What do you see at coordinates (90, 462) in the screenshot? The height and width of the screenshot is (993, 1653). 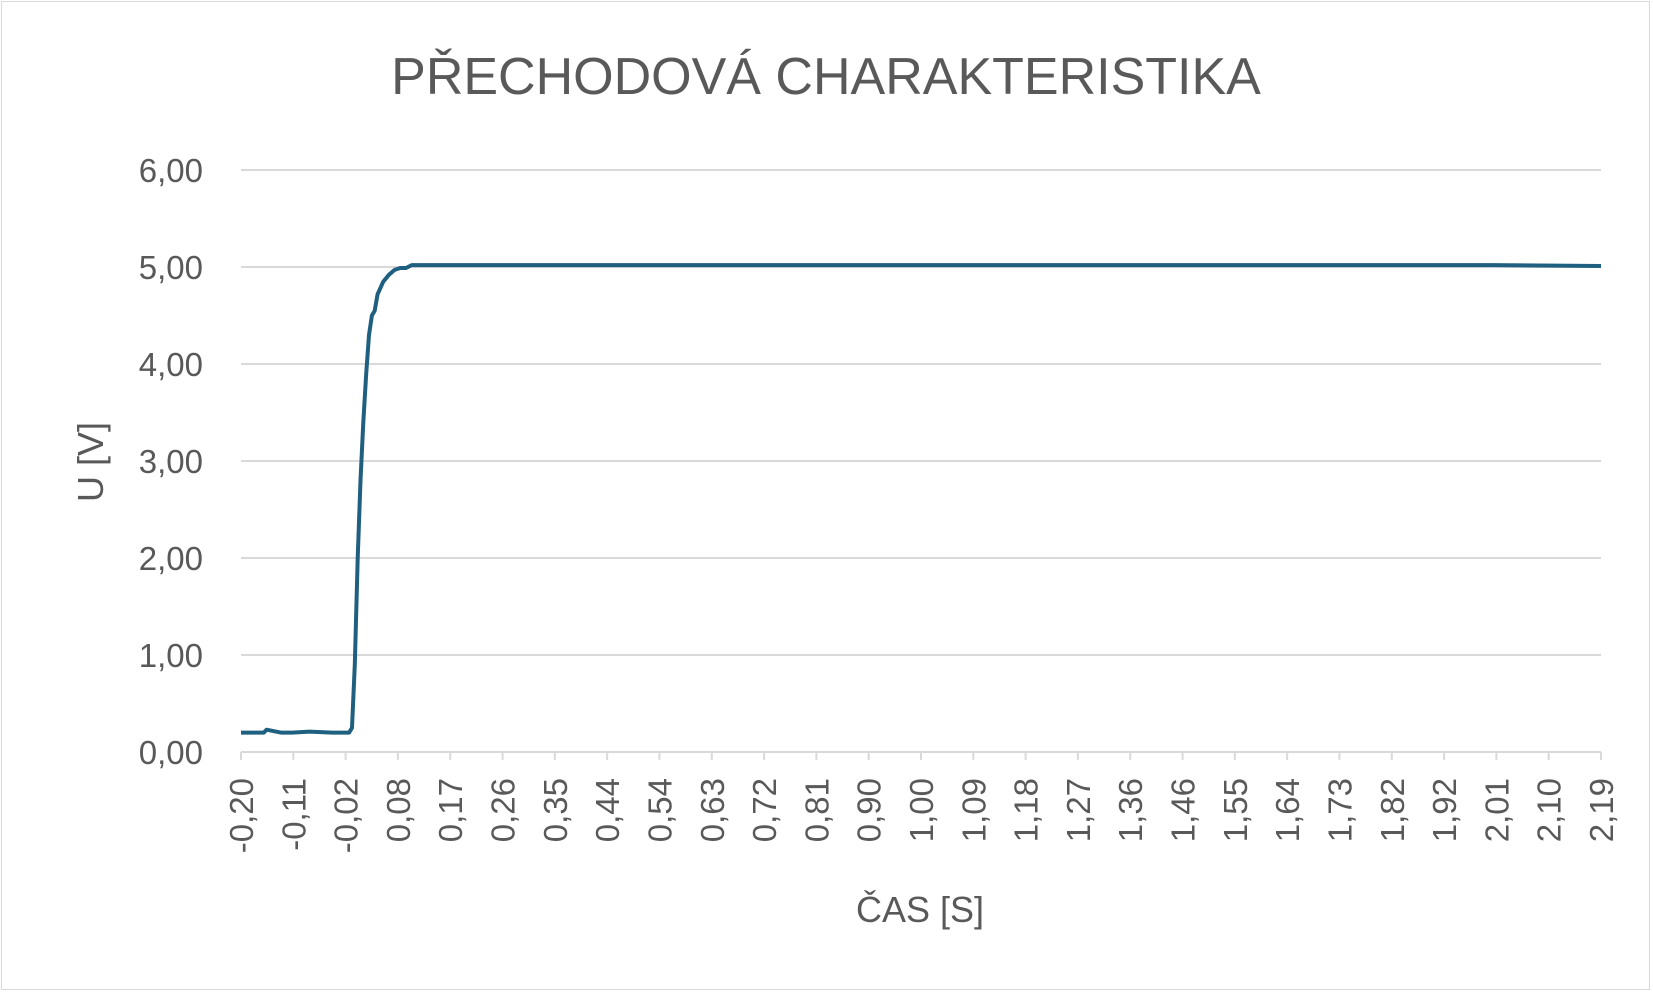 I see `y-axis-title: U [V]` at bounding box center [90, 462].